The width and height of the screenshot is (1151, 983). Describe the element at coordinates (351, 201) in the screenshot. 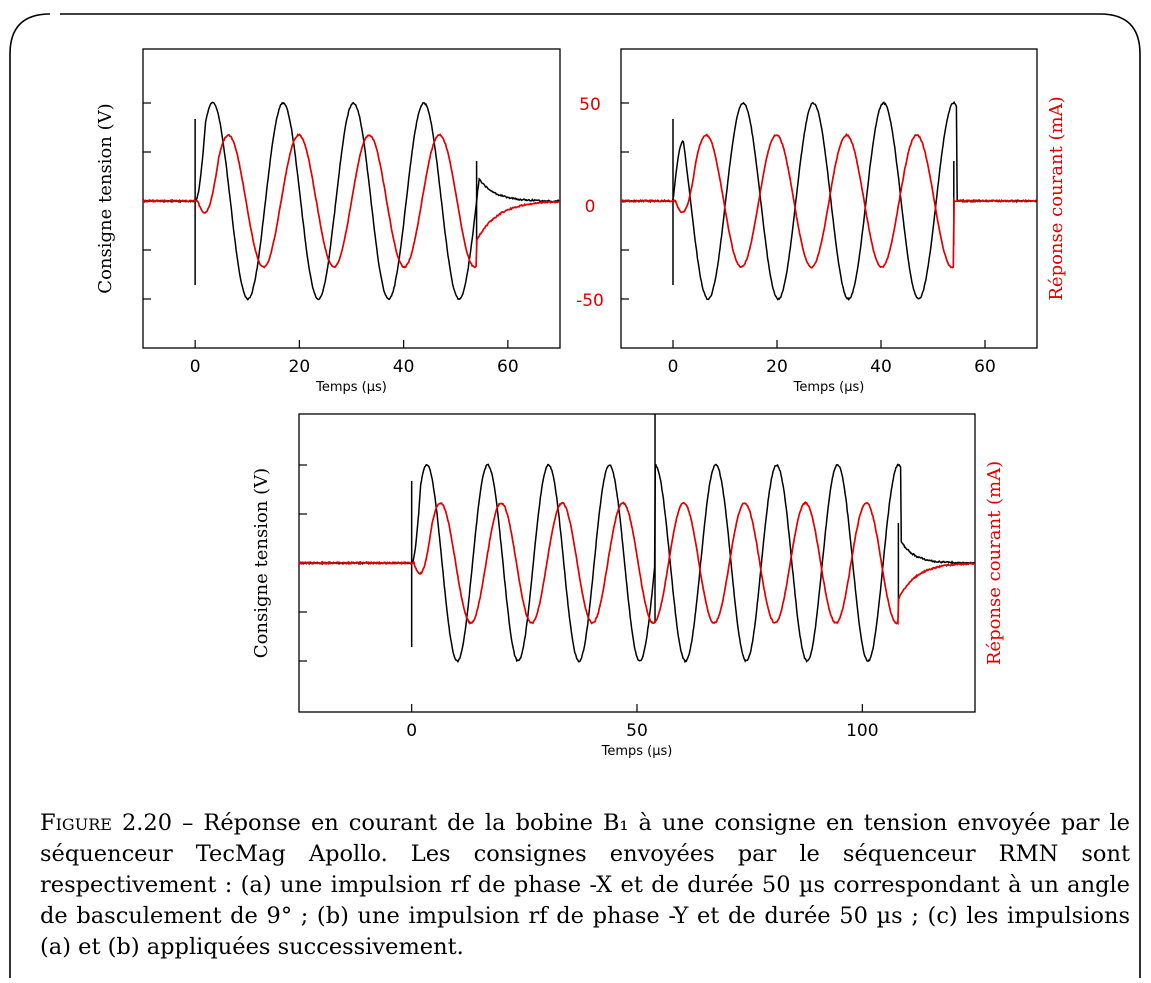

I see `series-current-a` at that location.